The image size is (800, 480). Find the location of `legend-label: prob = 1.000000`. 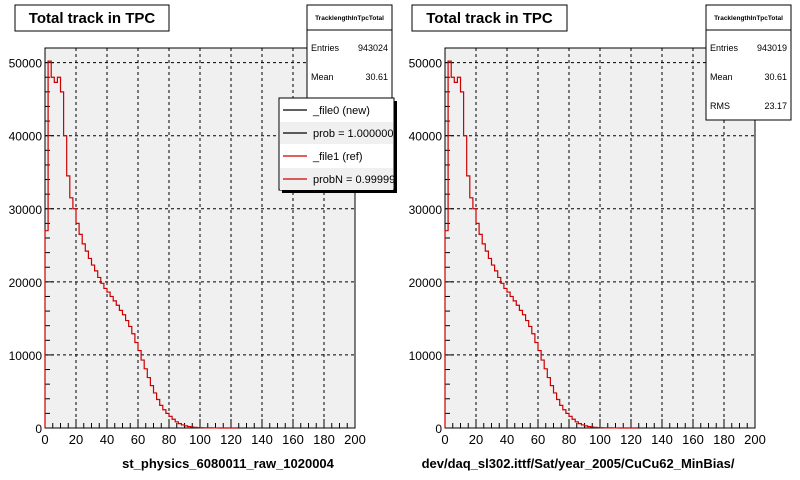

legend-label: prob = 1.000000 is located at coordinates (353, 134).